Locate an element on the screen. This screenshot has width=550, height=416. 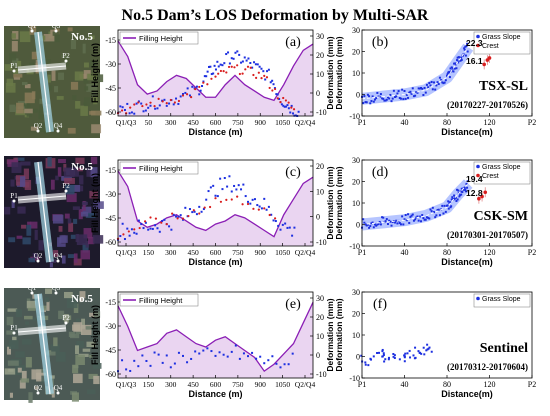
dam-axis-line is located at coordinates (44, 82).